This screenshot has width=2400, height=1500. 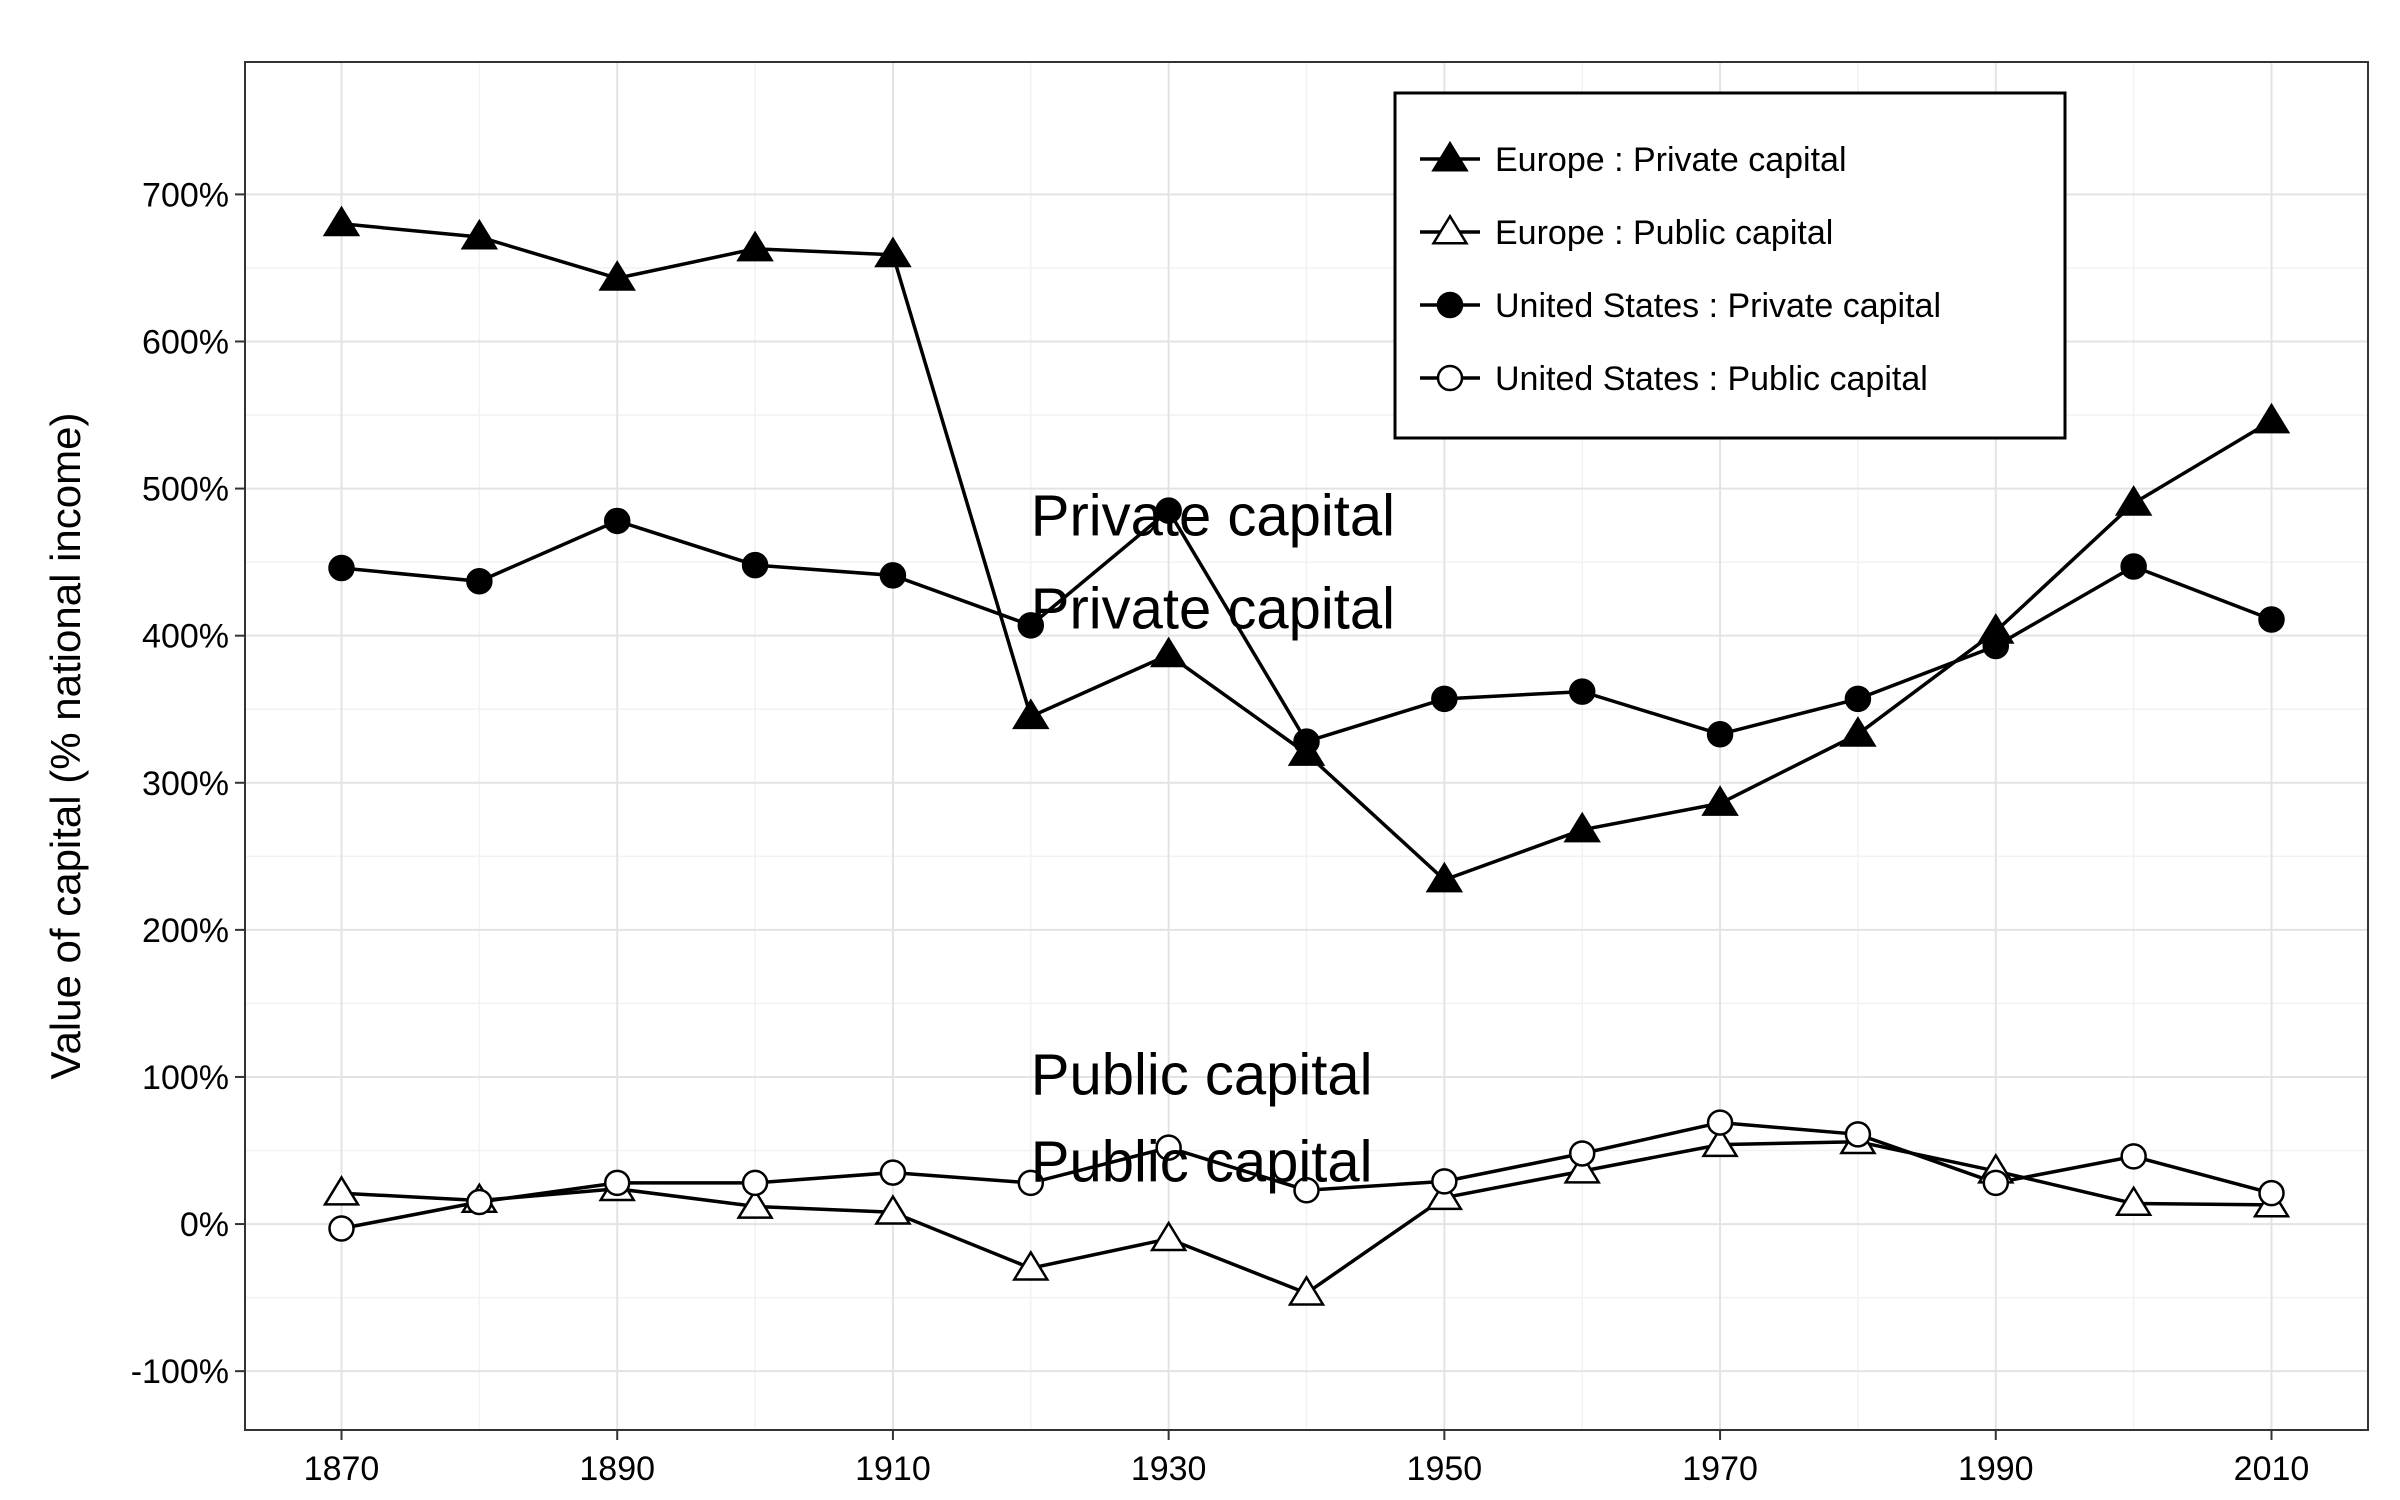 What do you see at coordinates (893, 1469) in the screenshot?
I see `x-tick-label: 1910` at bounding box center [893, 1469].